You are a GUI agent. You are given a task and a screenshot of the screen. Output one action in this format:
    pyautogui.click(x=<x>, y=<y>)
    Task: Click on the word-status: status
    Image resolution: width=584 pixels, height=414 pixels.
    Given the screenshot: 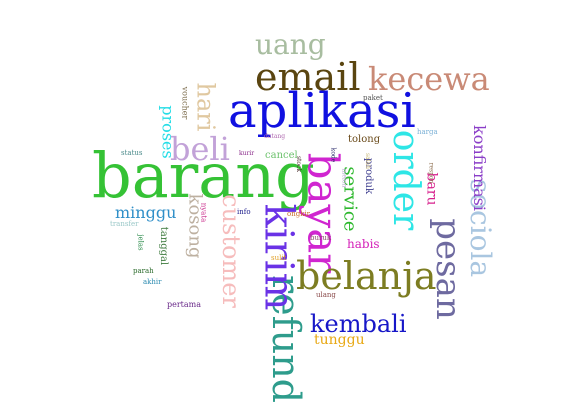 What is the action you would take?
    pyautogui.click(x=132, y=153)
    